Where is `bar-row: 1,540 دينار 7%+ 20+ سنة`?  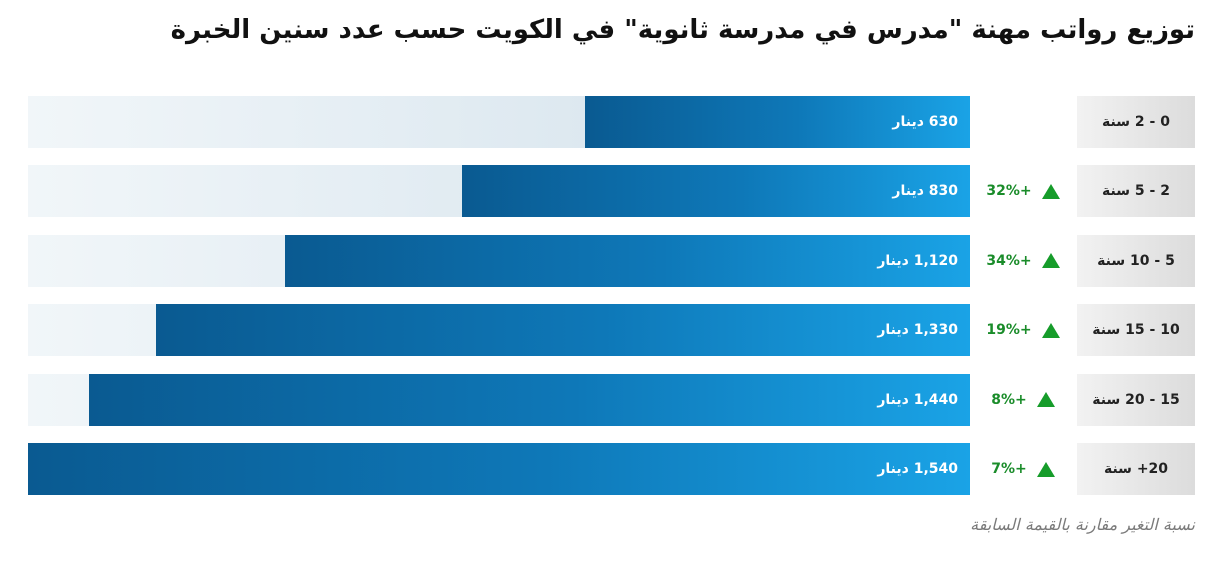 bar-row: 1,540 دينار 7%+ 20+ سنة is located at coordinates (611, 469).